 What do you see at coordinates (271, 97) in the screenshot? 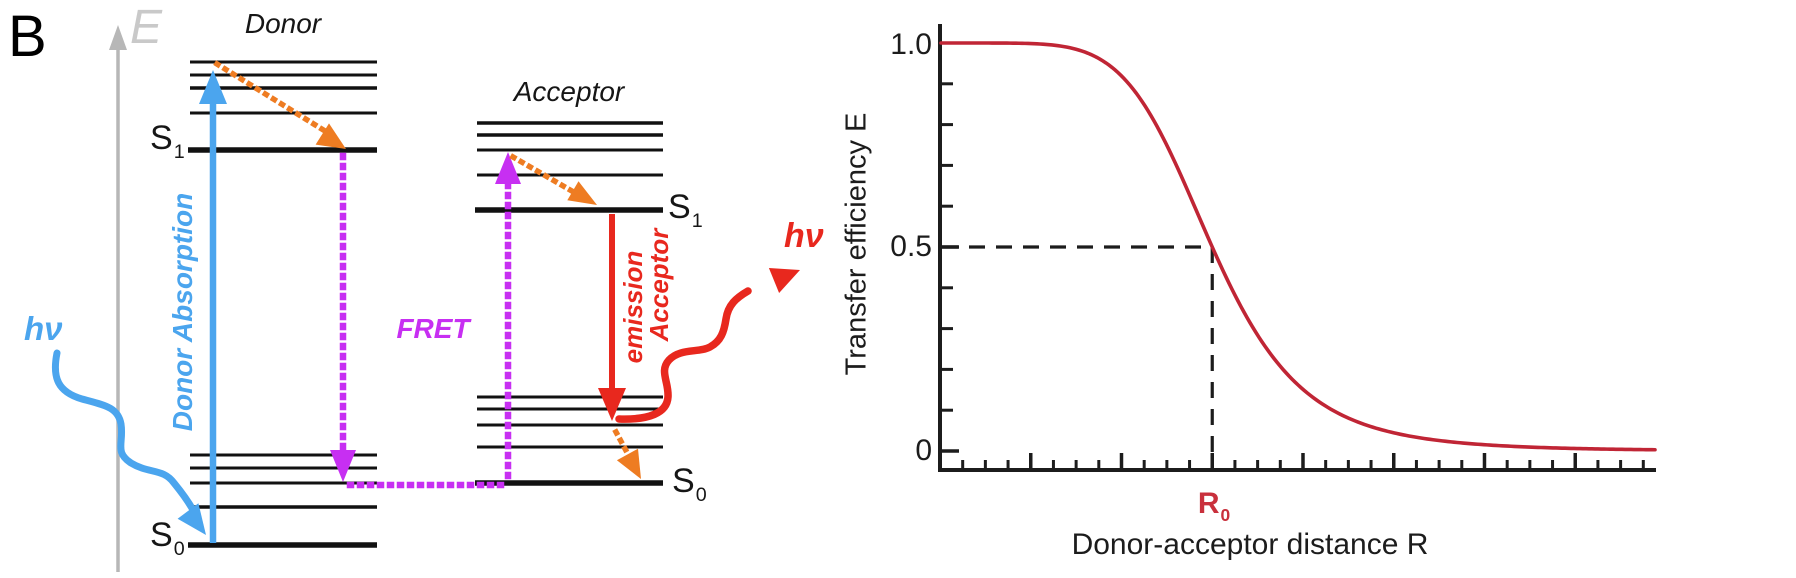
I see `donor-relaxation-dotted-line` at bounding box center [271, 97].